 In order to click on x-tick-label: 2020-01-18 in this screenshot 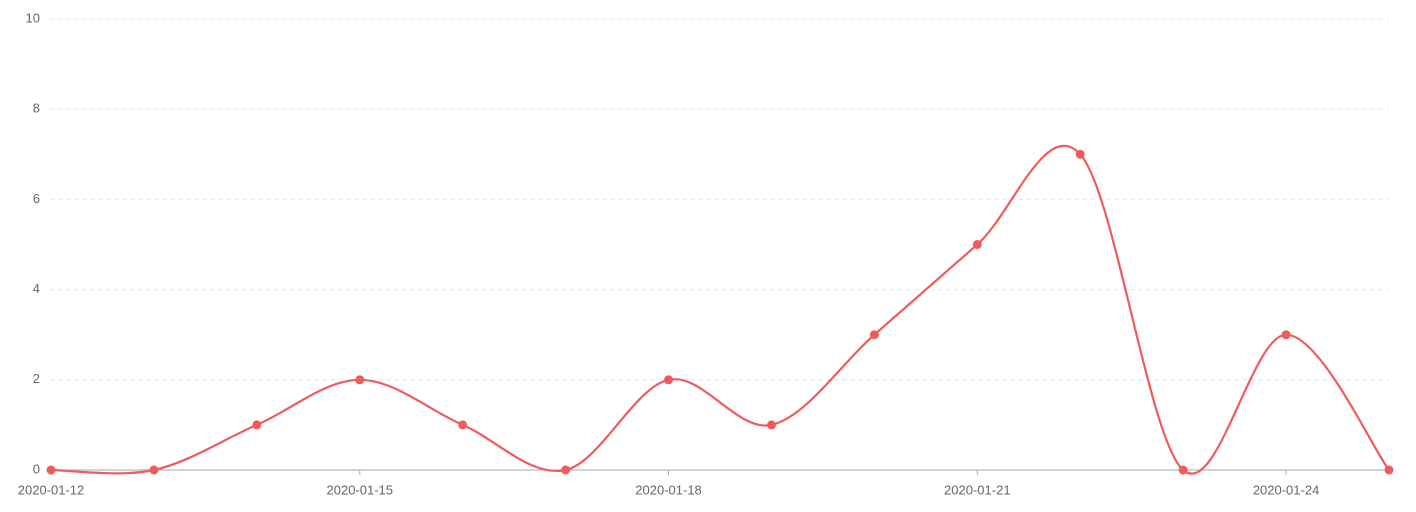, I will do `click(668, 489)`.